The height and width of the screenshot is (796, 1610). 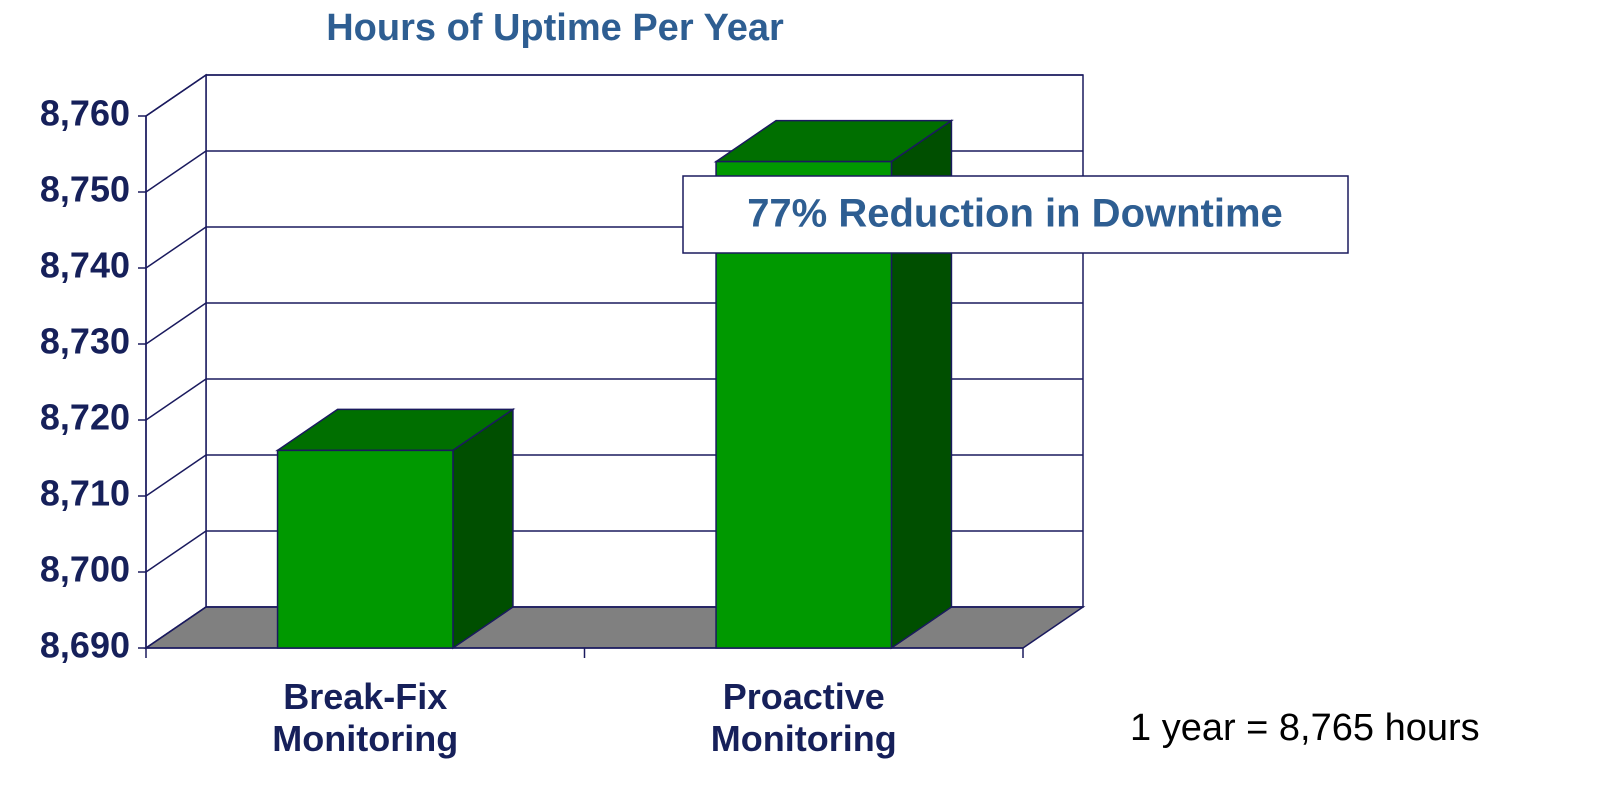 I want to click on footnote: 1 year = 8,765 hours, so click(x=1305, y=728).